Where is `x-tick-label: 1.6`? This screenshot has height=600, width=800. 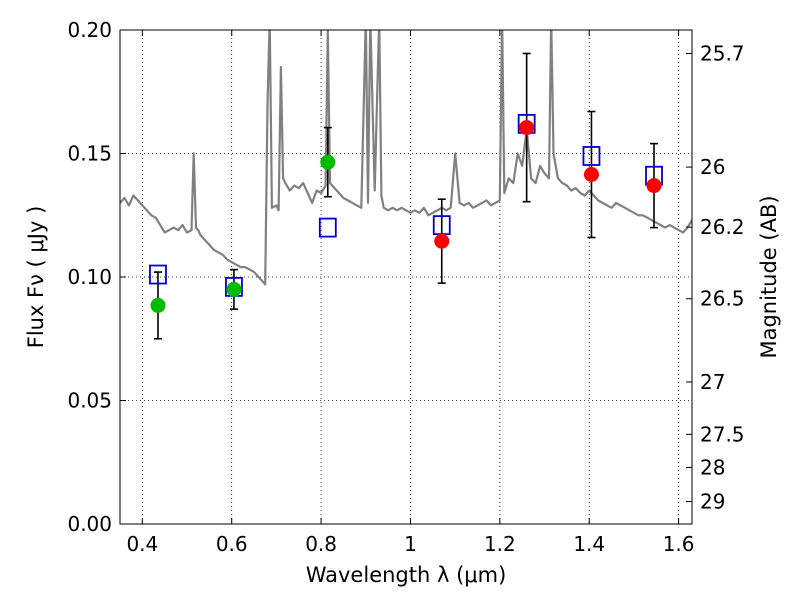 x-tick-label: 1.6 is located at coordinates (679, 544).